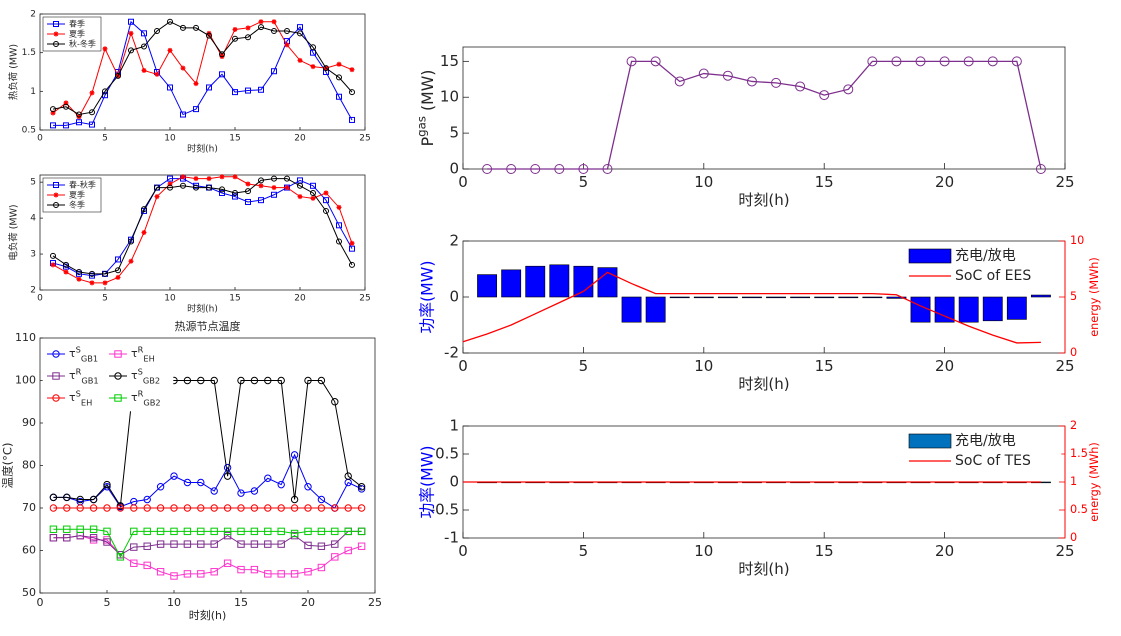 This screenshot has height=636, width=1121. I want to click on x-tick-label: 0, so click(40, 139).